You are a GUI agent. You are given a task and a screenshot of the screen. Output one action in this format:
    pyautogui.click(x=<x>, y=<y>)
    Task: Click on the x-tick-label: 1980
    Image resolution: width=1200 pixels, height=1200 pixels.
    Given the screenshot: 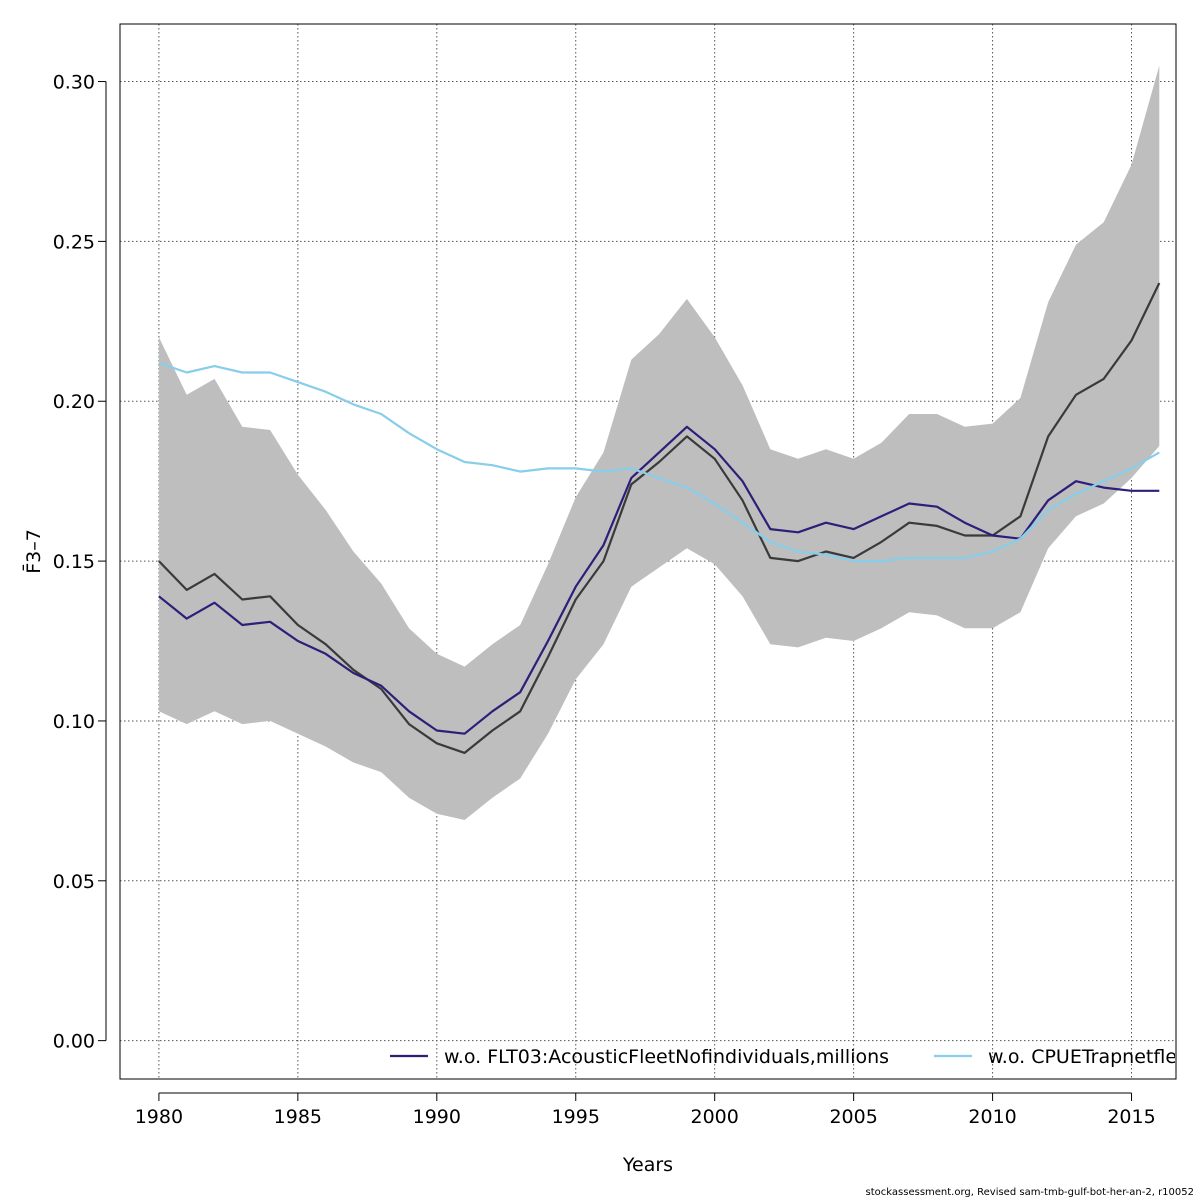 What is the action you would take?
    pyautogui.click(x=159, y=1117)
    